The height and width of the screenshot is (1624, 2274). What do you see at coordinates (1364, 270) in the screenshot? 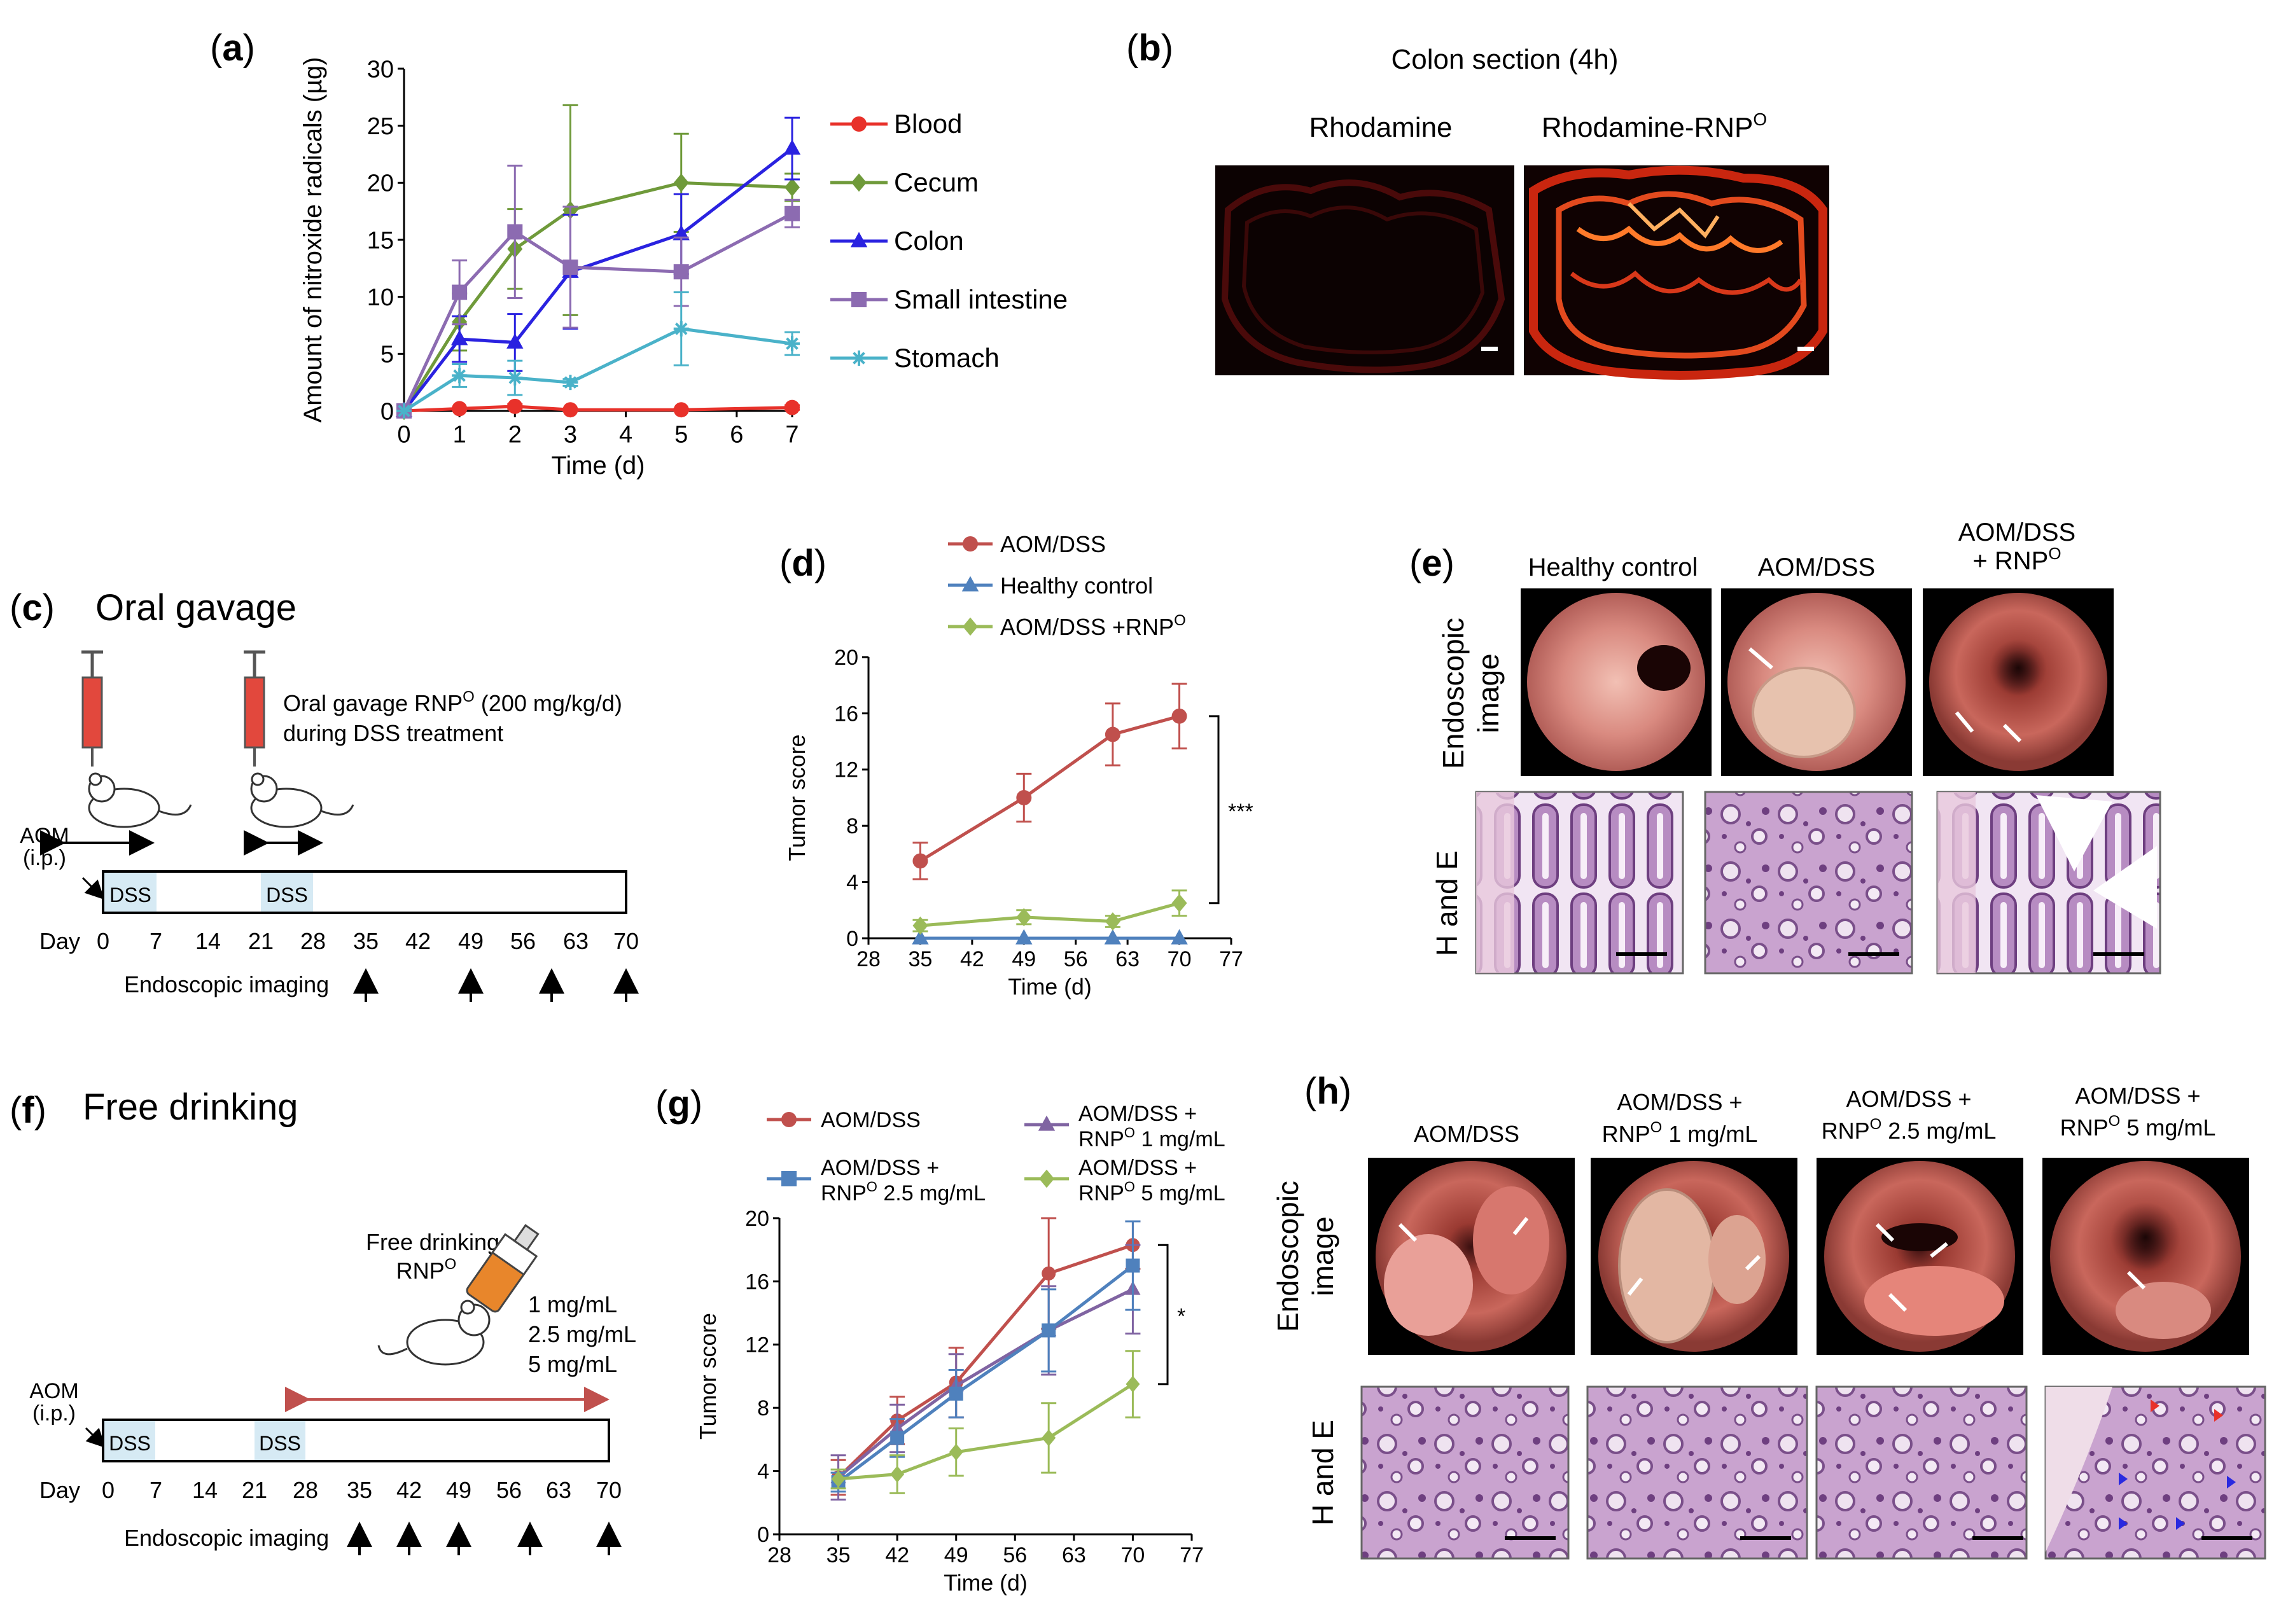
I see `rhodamine-image` at bounding box center [1364, 270].